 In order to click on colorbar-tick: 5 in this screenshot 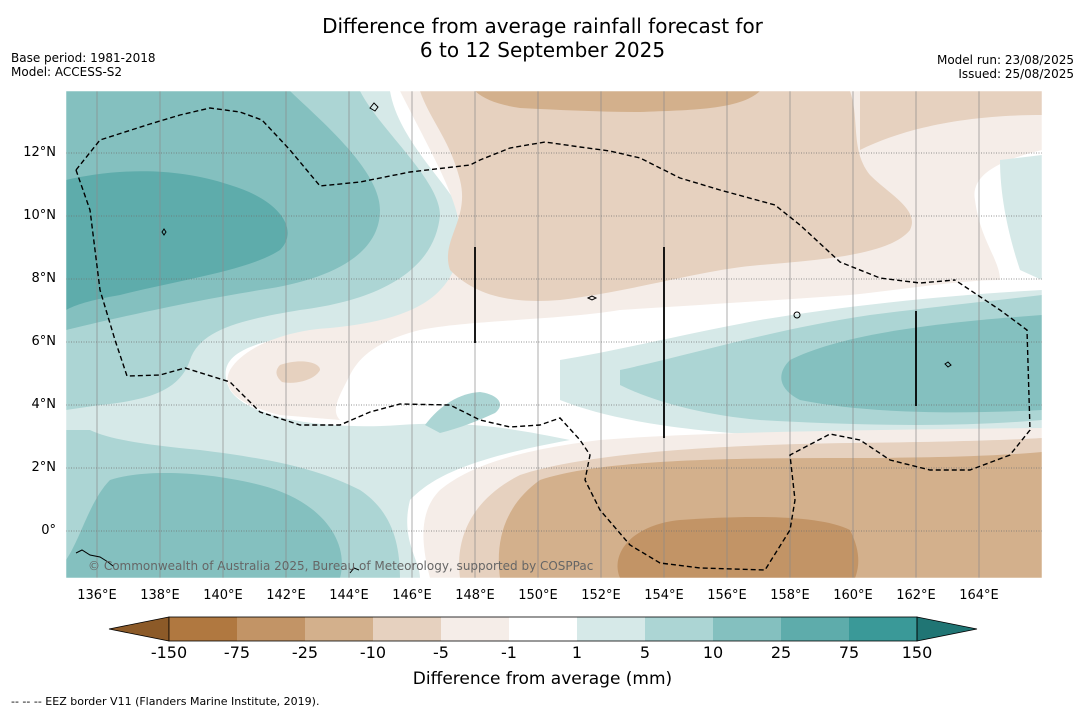, I will do `click(645, 652)`.